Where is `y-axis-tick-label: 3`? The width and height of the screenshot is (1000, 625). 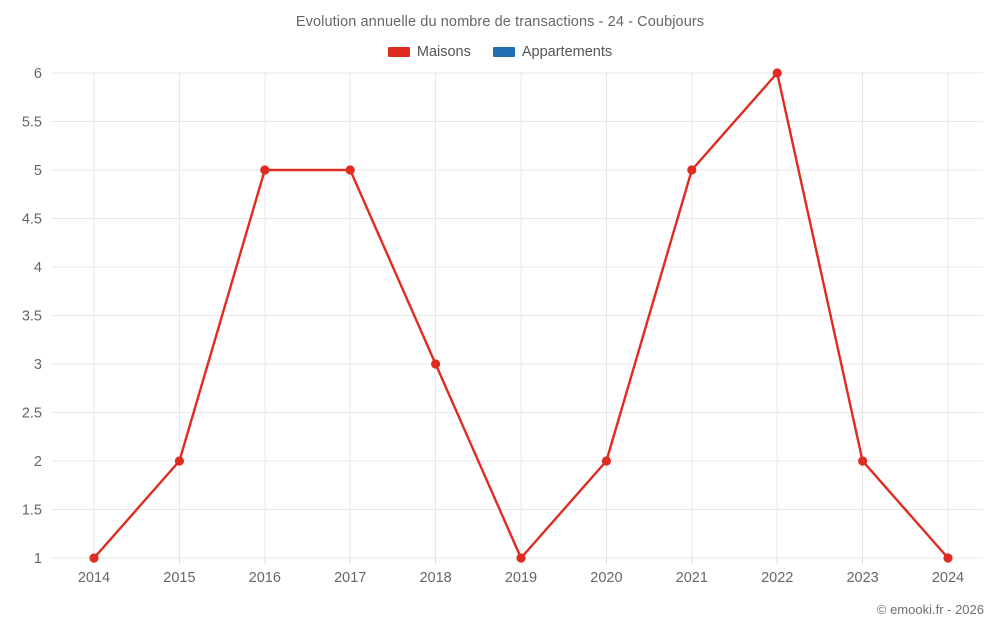
y-axis-tick-label: 3 is located at coordinates (38, 365).